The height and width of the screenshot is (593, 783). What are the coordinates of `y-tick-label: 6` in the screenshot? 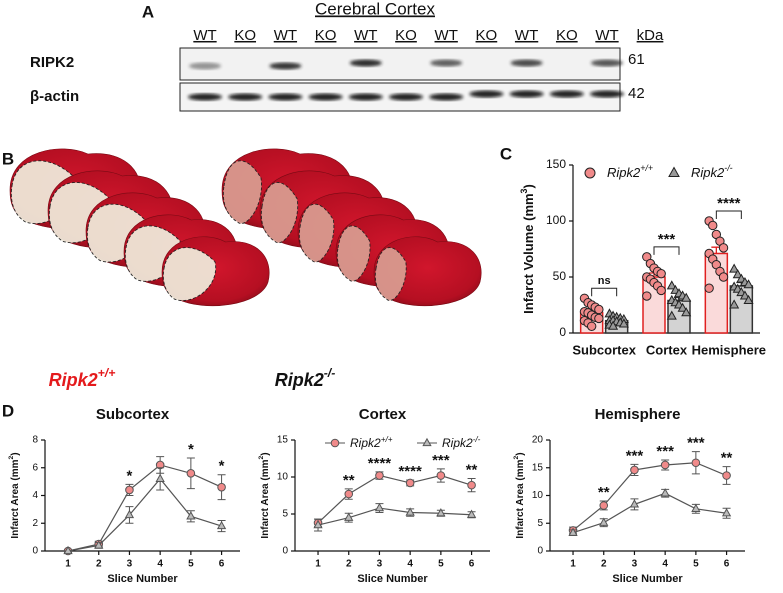 It's located at (35, 467).